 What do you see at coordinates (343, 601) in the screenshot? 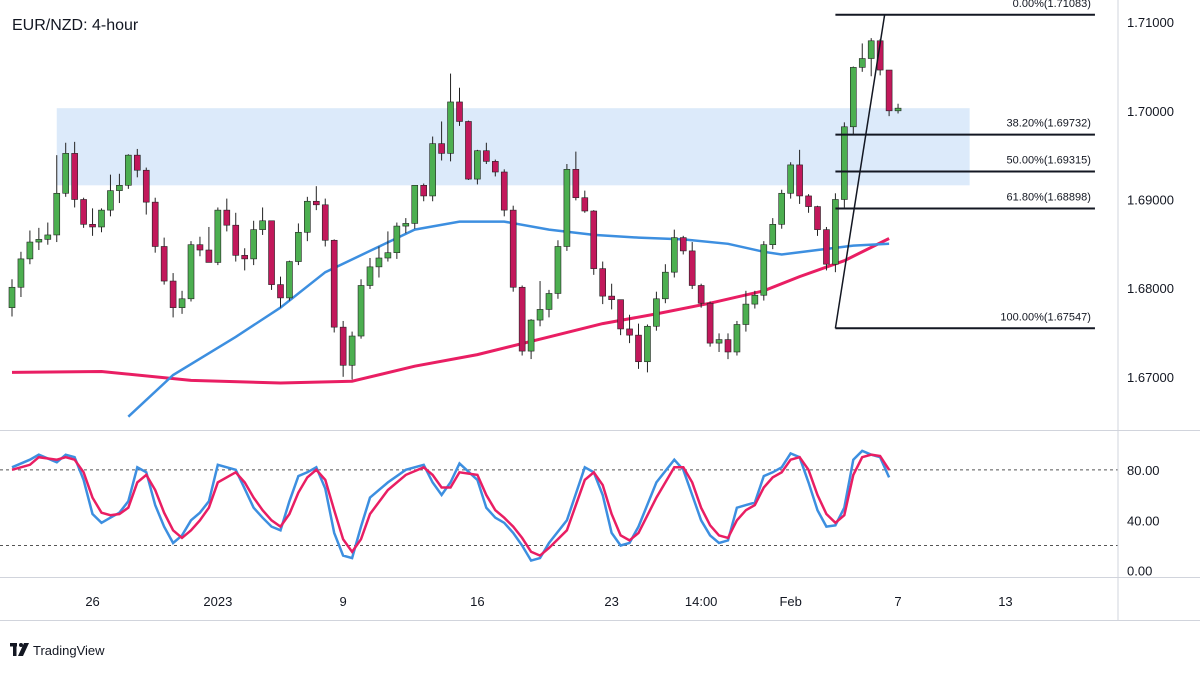
I see `time-tick-label: 9` at bounding box center [343, 601].